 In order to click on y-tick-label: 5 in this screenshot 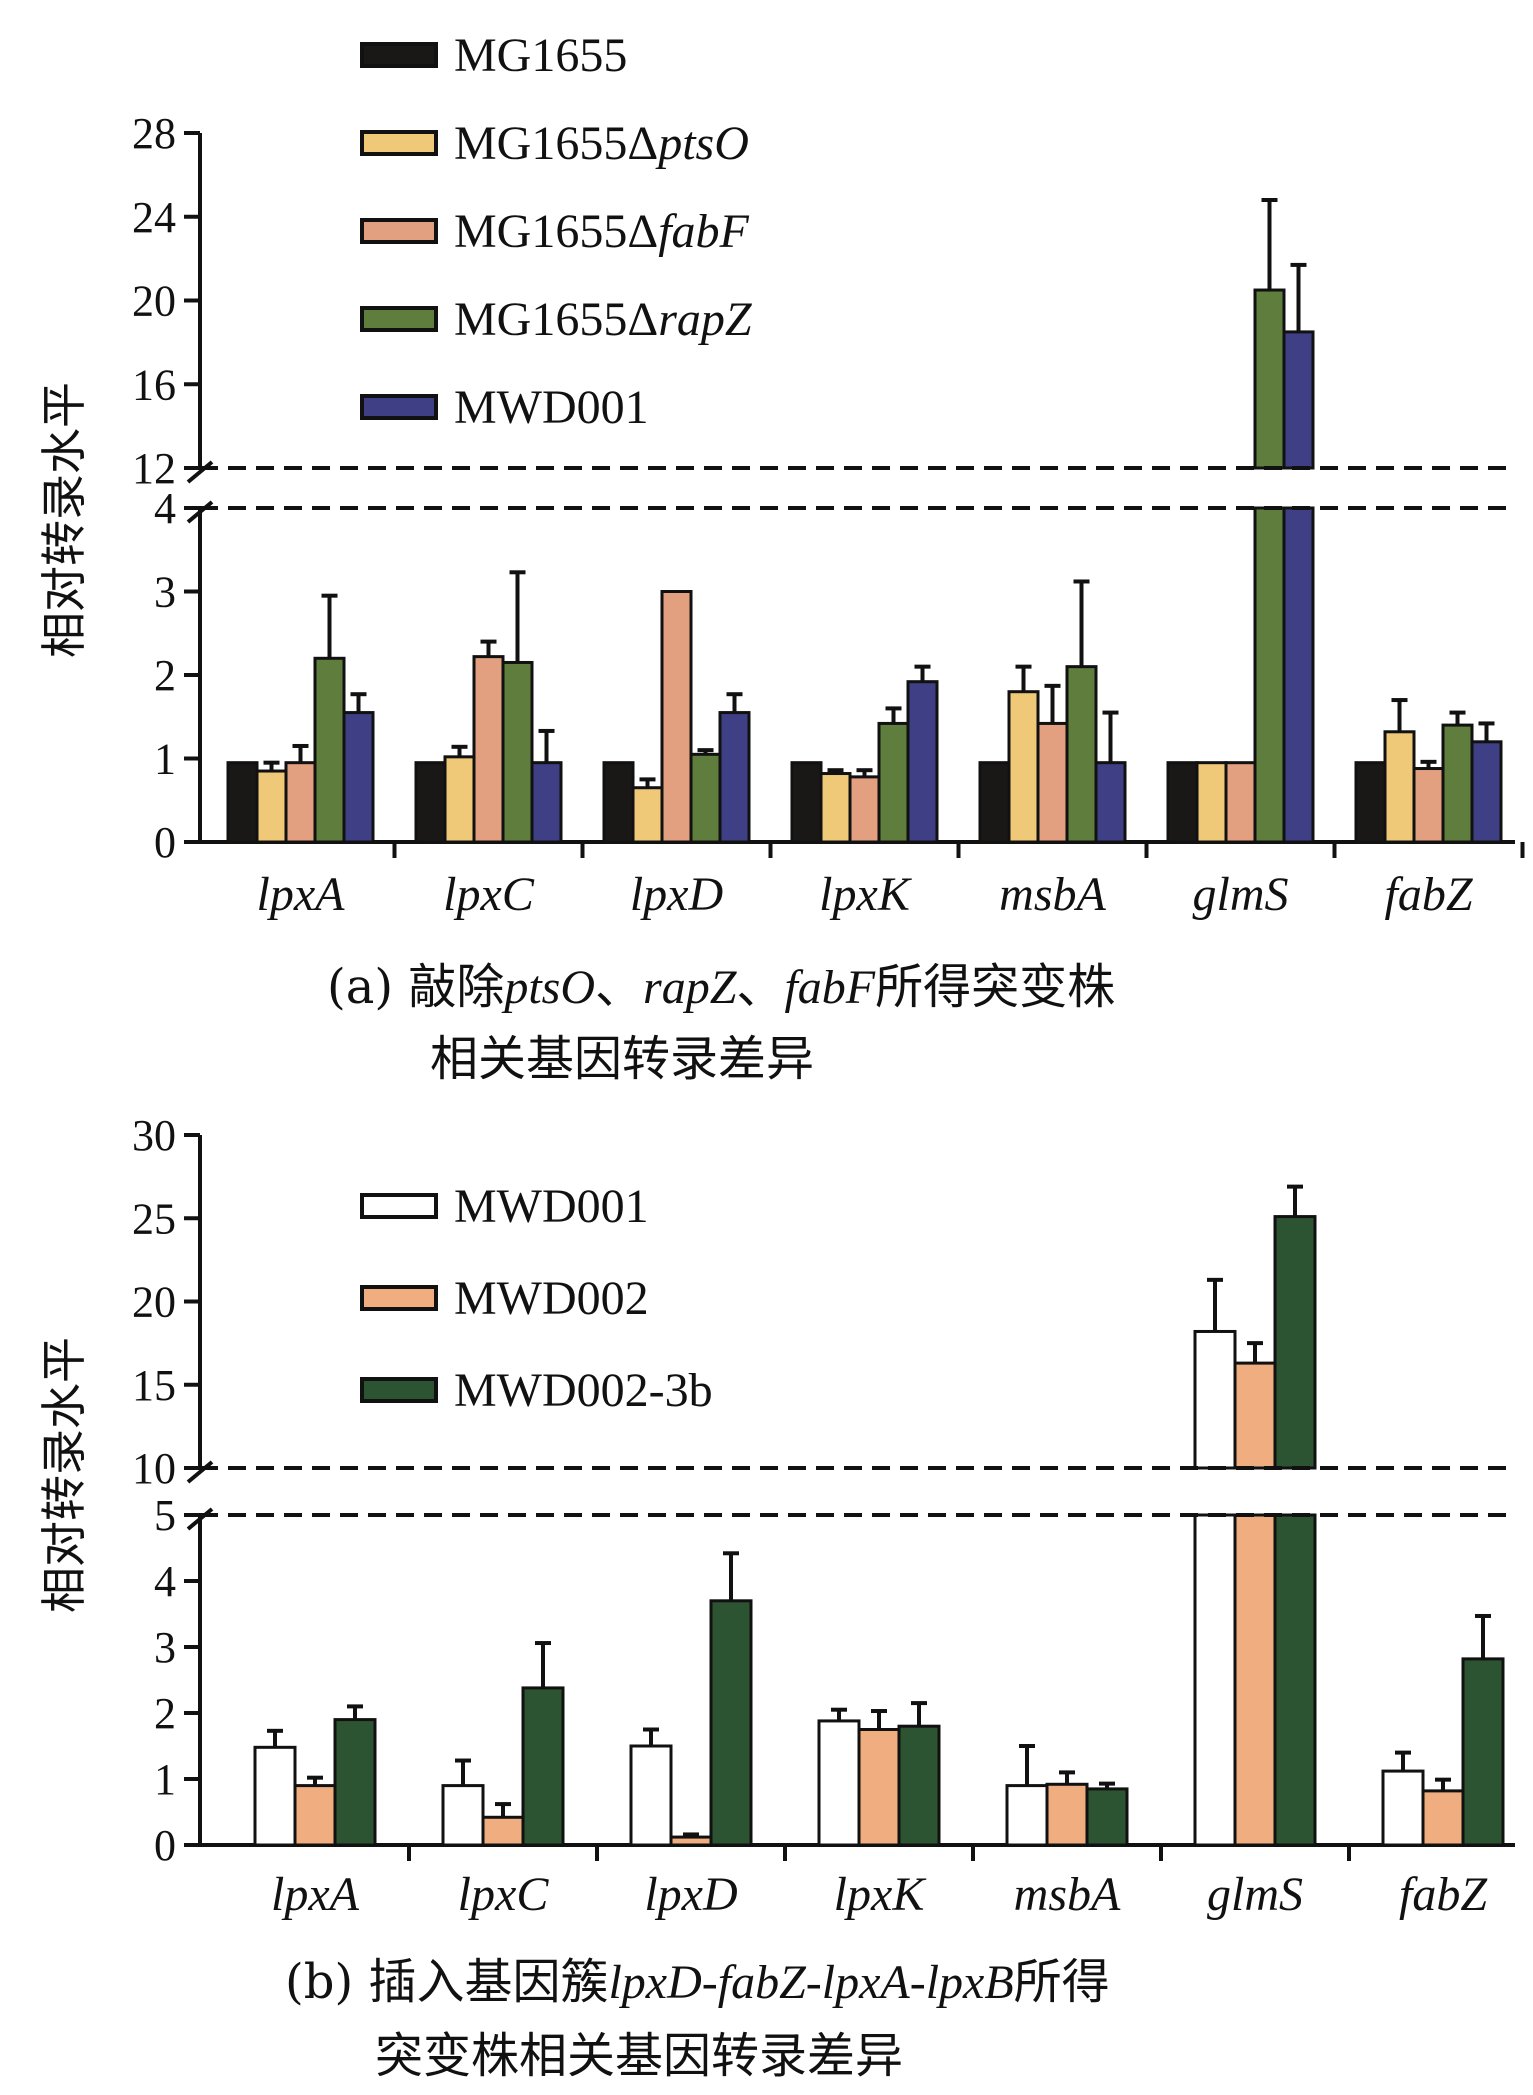, I will do `click(165, 1515)`.